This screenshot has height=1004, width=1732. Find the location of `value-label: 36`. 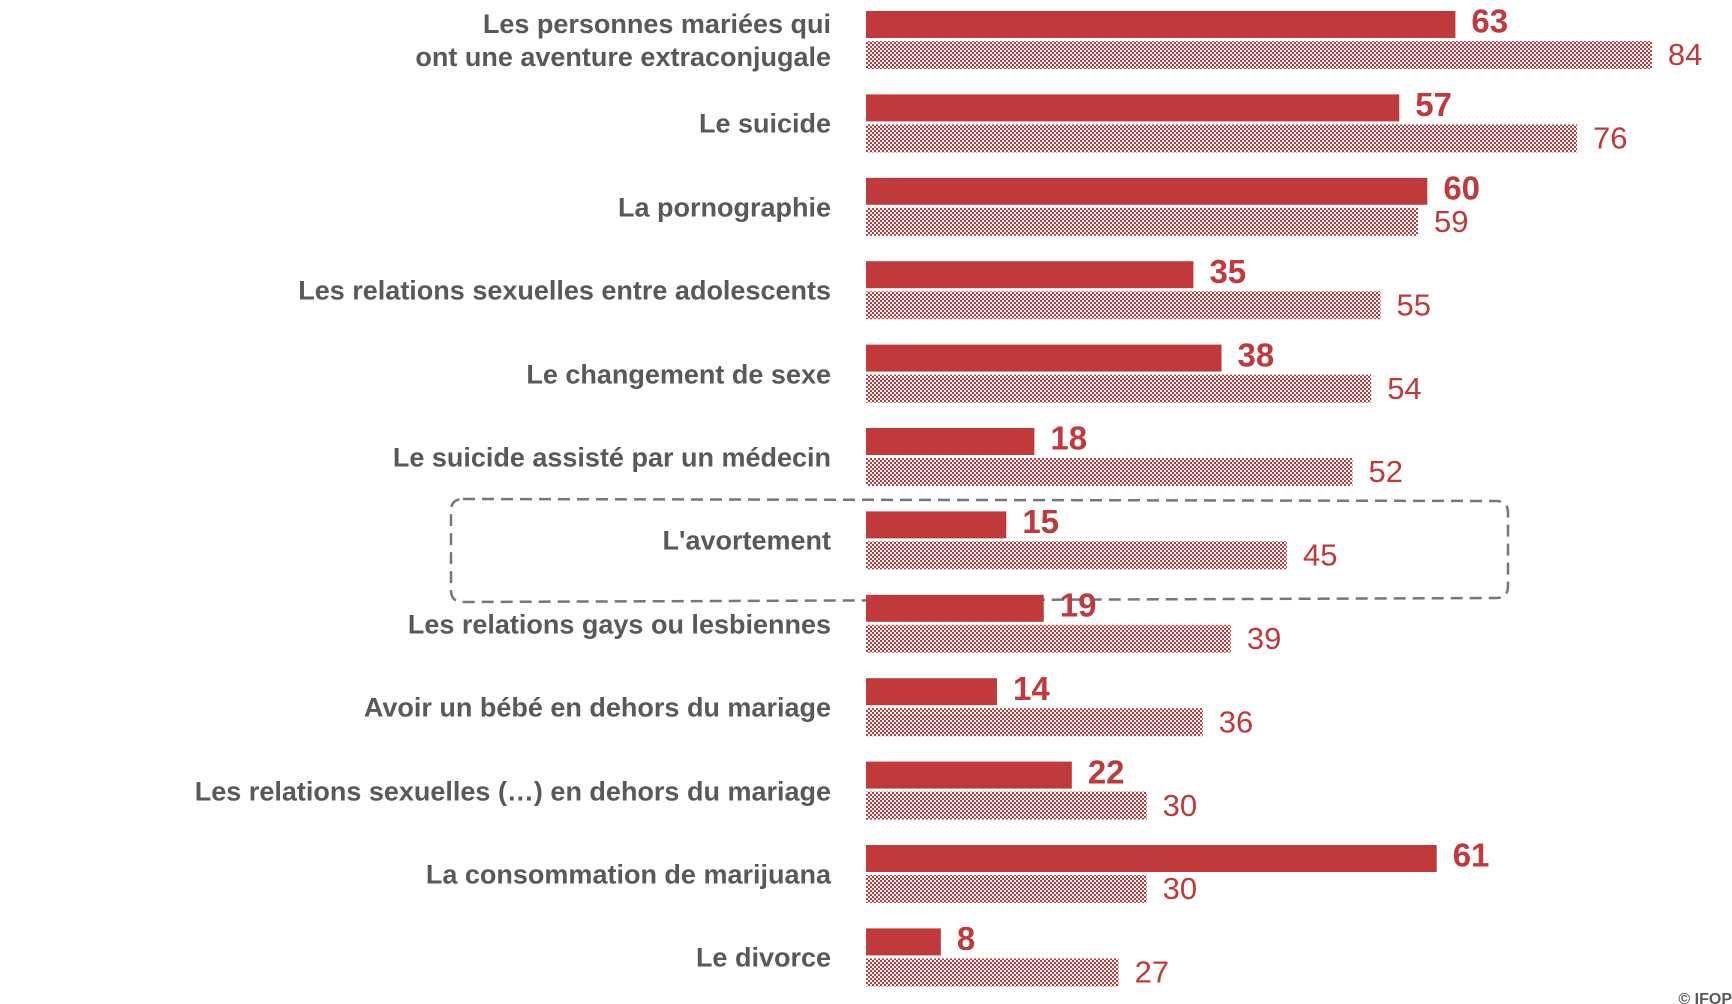

value-label: 36 is located at coordinates (1236, 721).